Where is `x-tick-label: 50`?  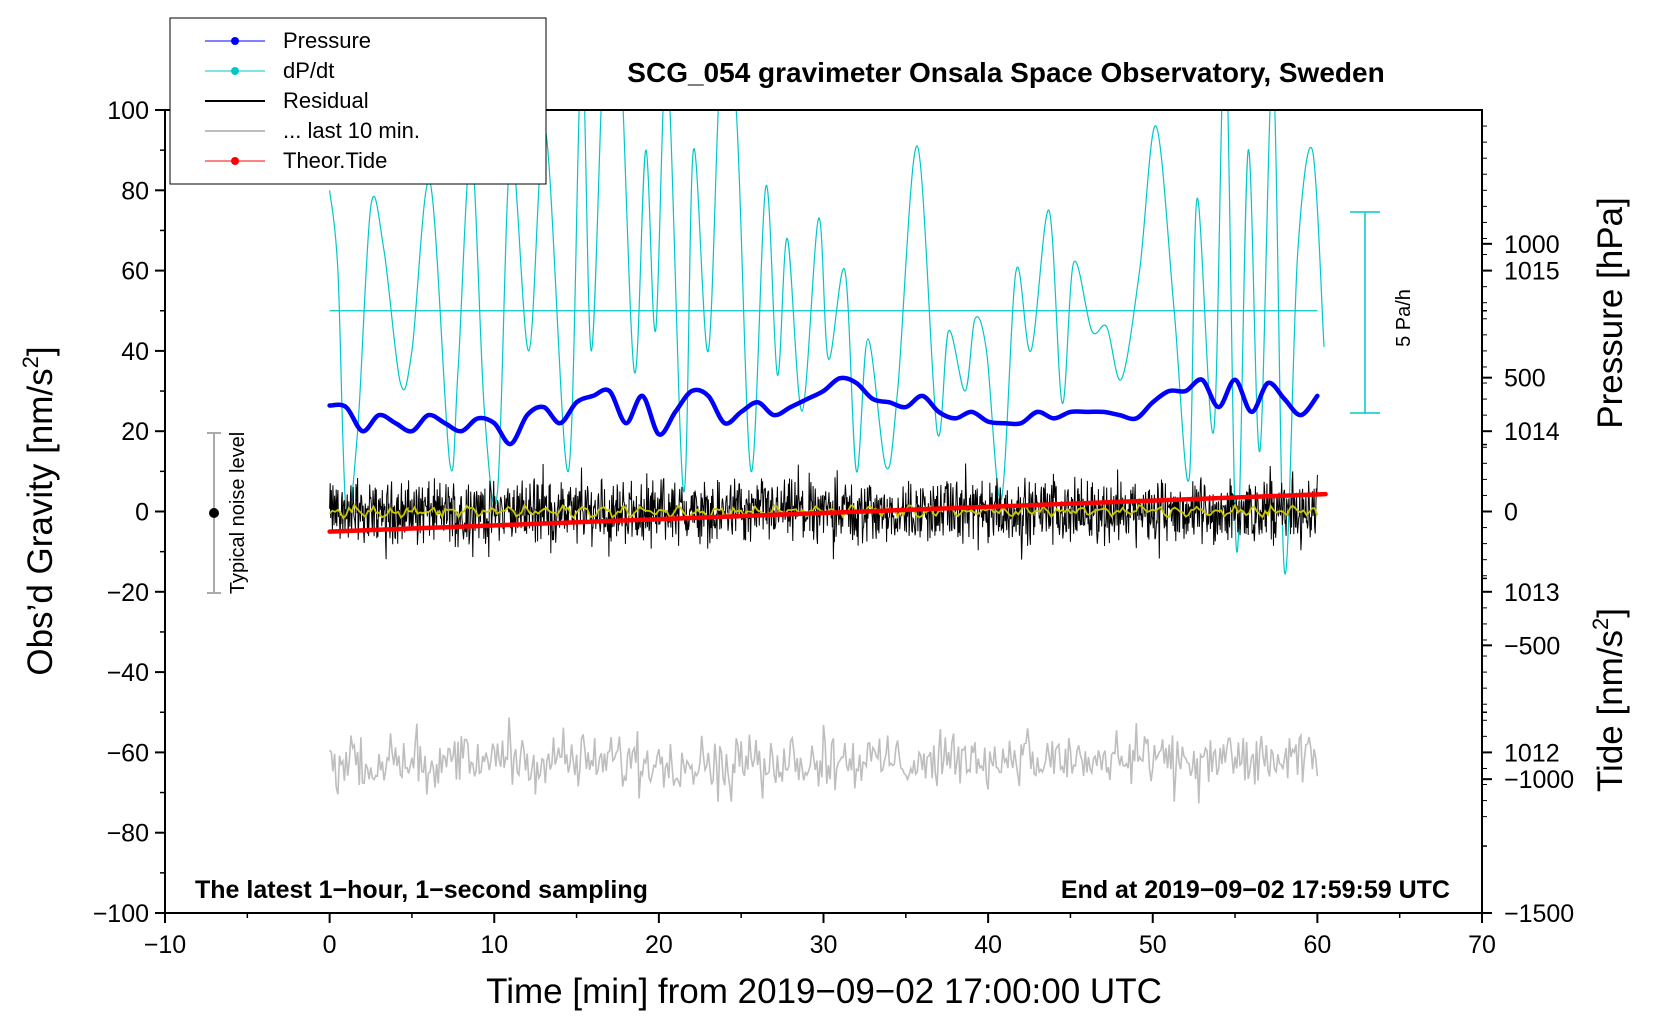
x-tick-label: 50 is located at coordinates (1153, 945).